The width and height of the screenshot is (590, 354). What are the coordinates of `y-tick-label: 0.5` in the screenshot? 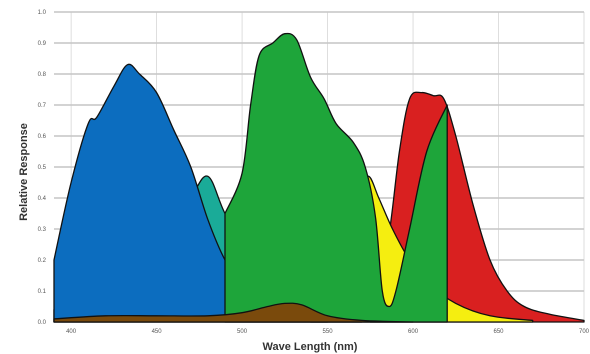 It's located at (42, 168).